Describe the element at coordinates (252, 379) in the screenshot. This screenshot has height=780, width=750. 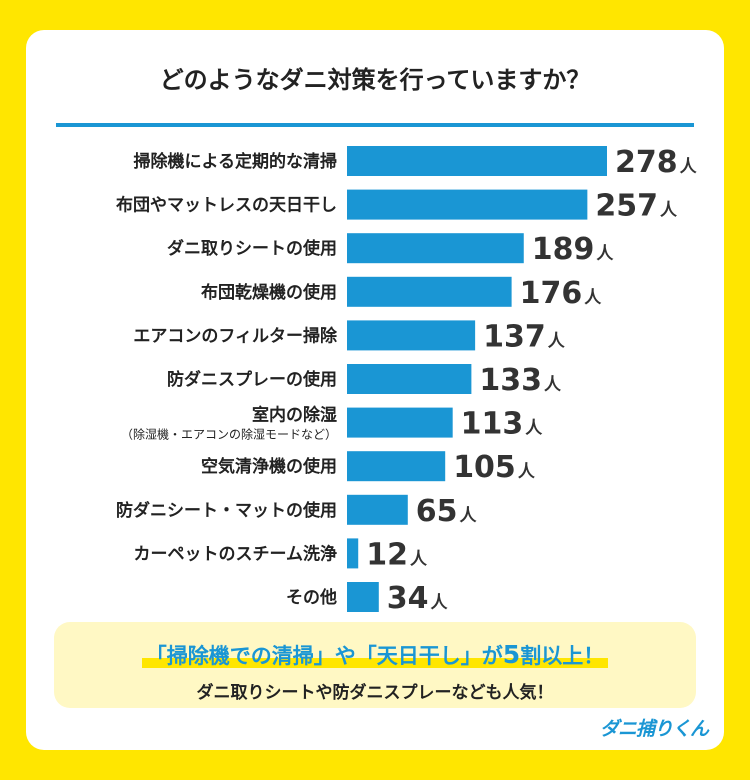
I see `category-label: 防ダニスプレーの使用` at that location.